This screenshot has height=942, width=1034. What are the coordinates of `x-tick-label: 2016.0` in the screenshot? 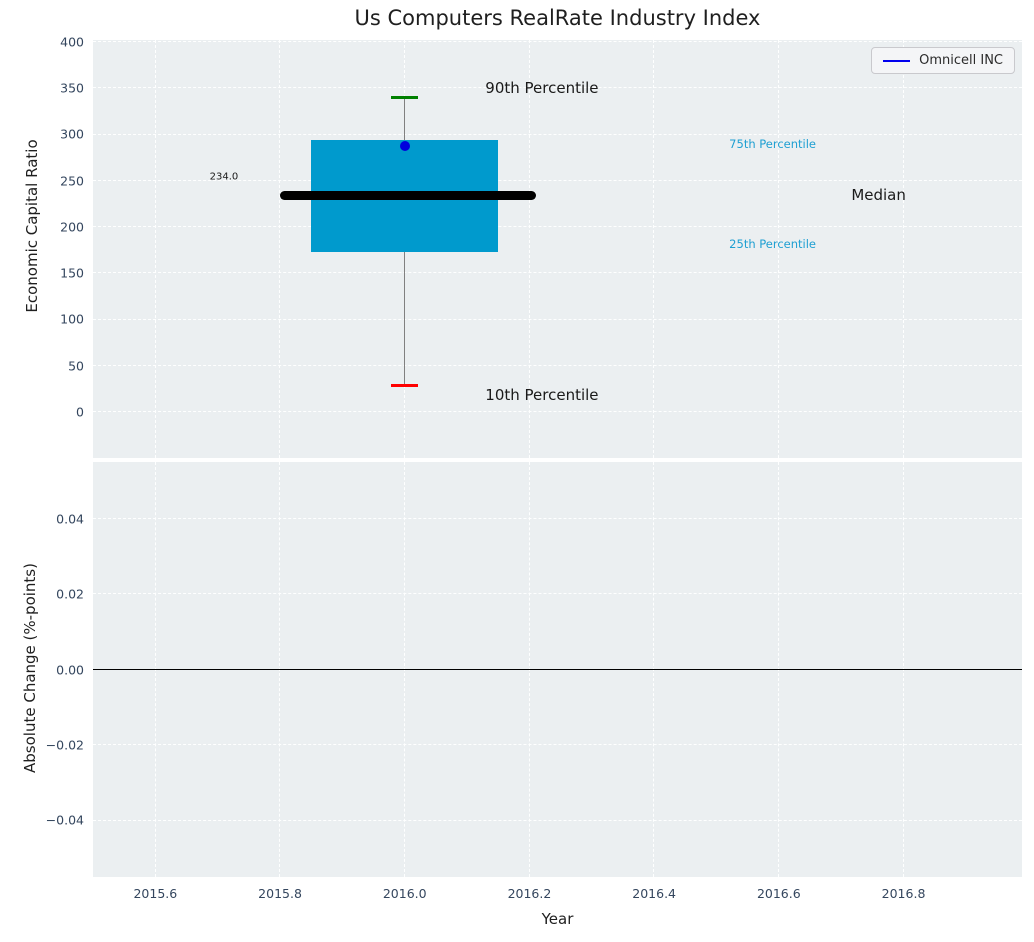 It's located at (404, 893).